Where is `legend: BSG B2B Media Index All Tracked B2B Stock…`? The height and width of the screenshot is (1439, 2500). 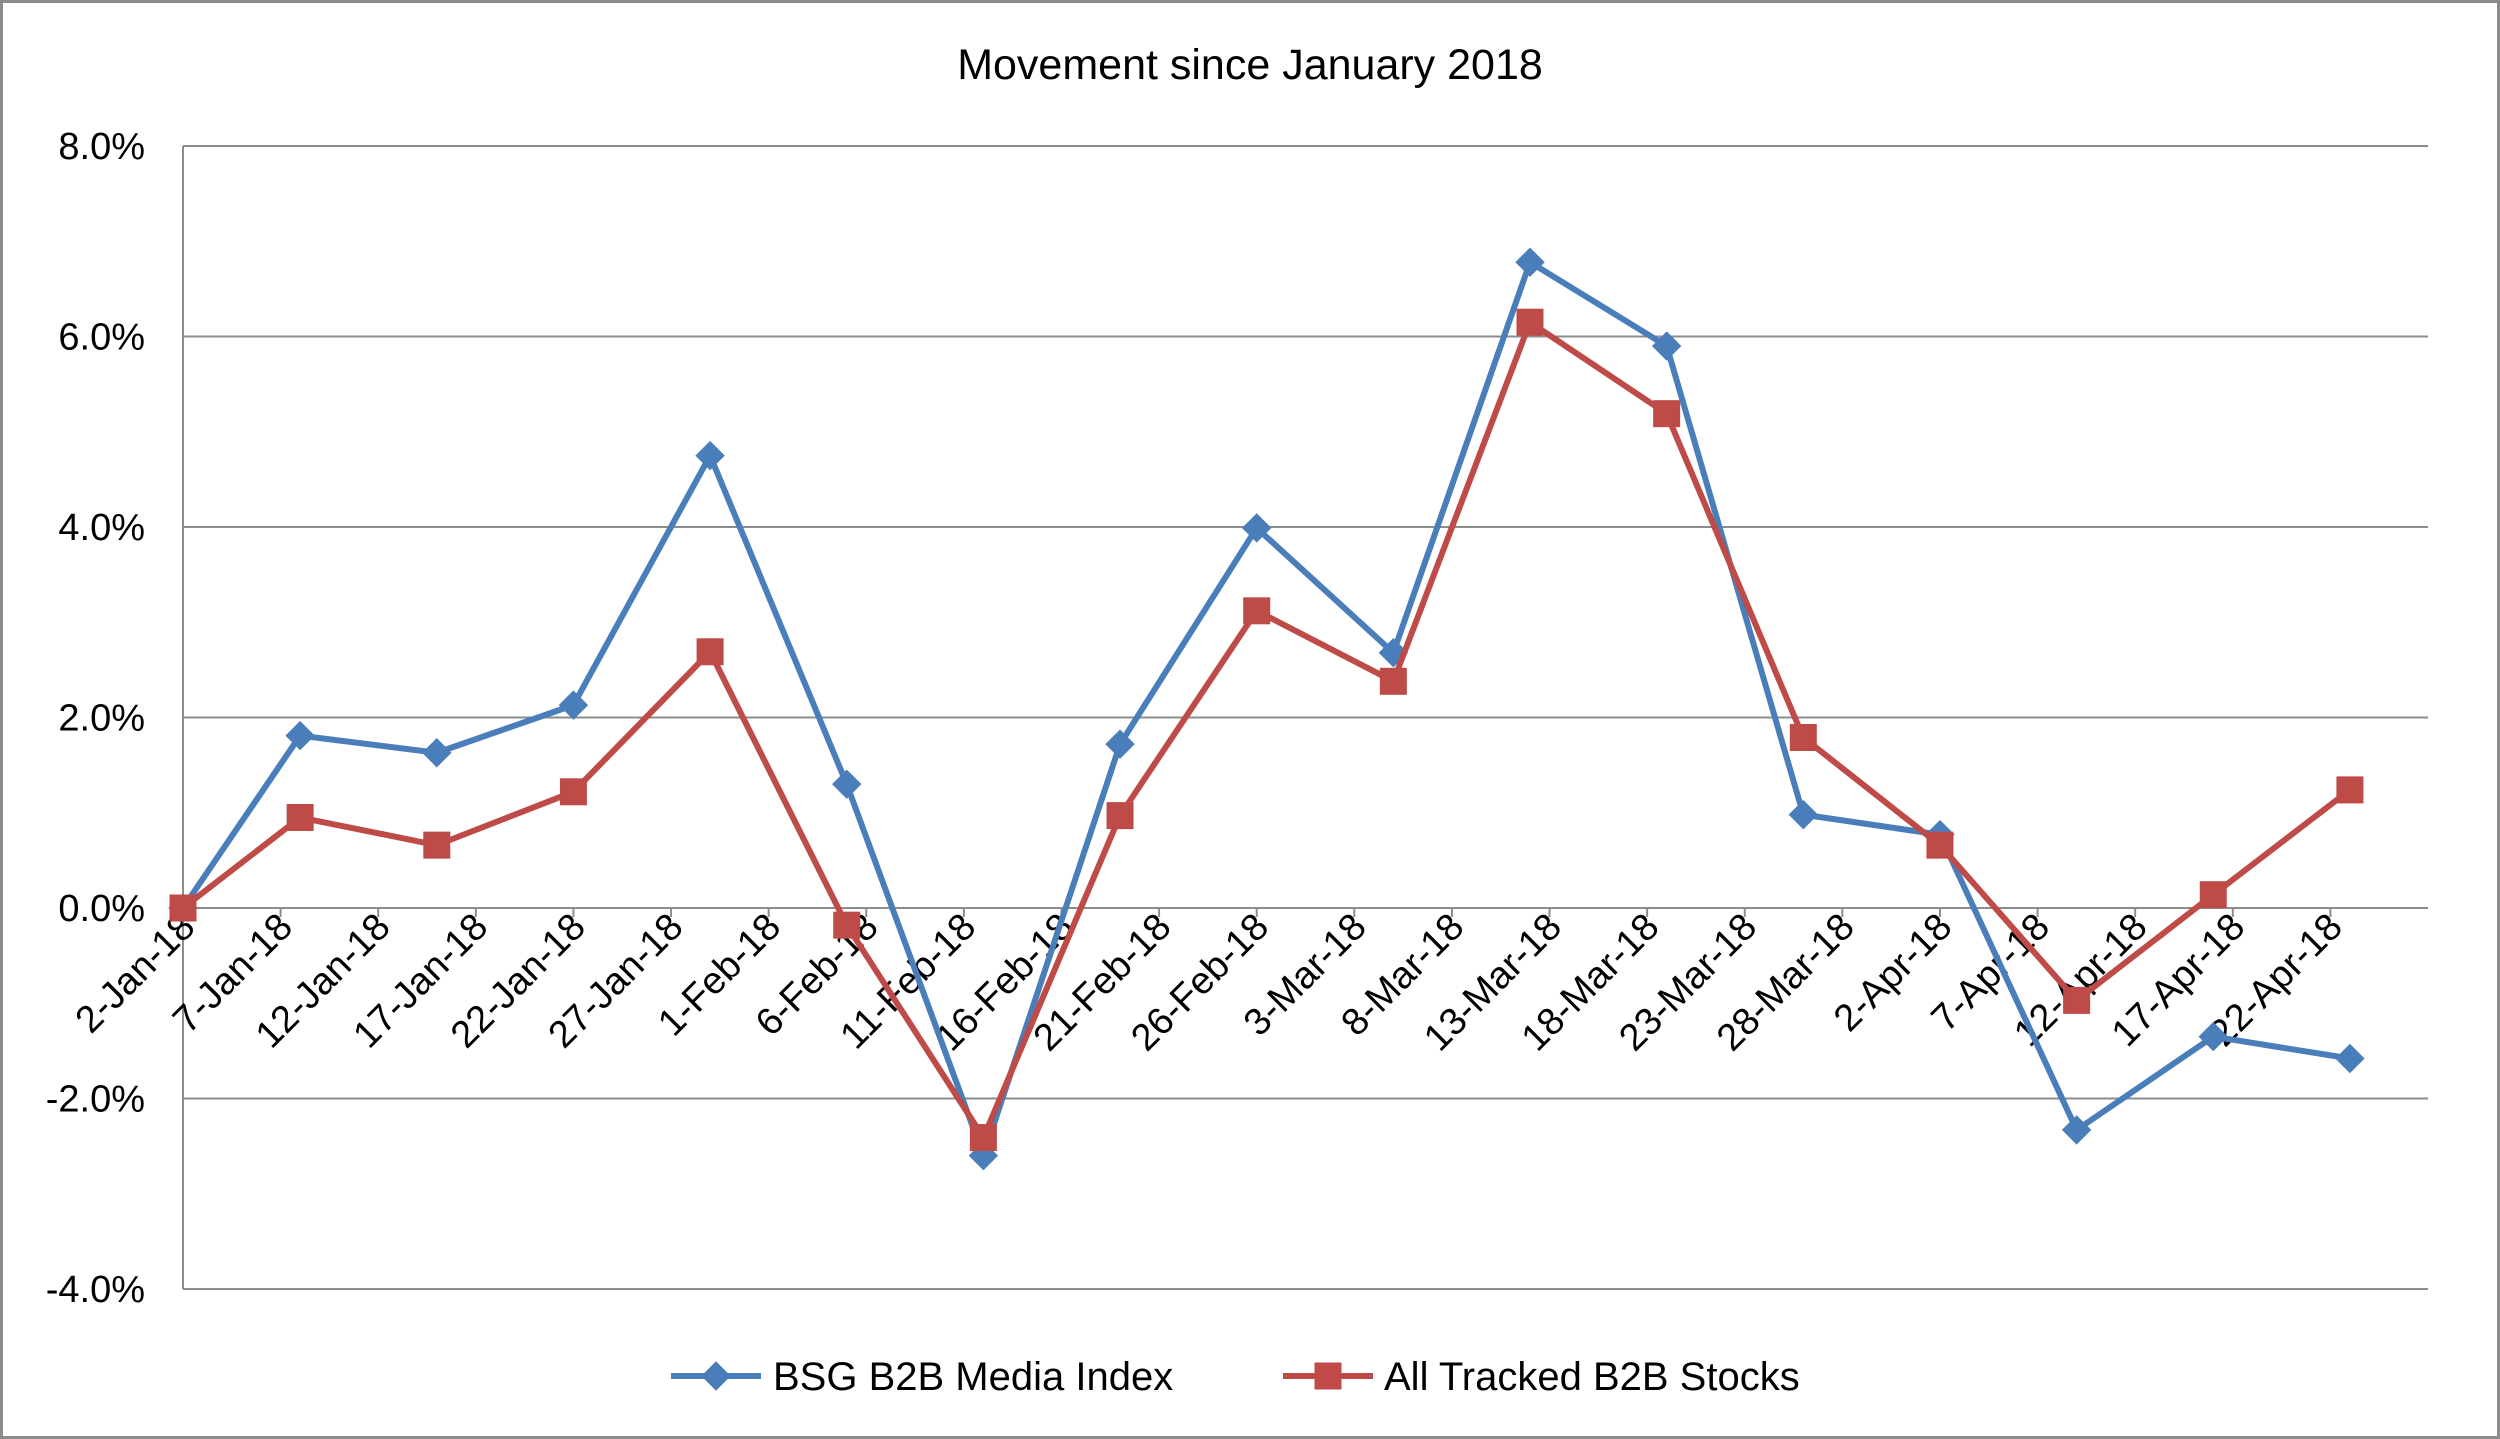
legend: BSG B2B Media Index All Tracked B2B Stock… is located at coordinates (1235, 1377).